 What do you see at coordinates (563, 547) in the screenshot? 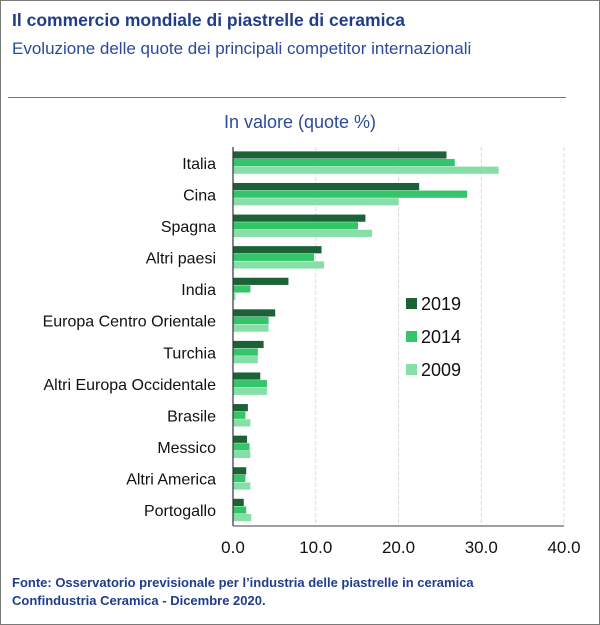
I see `x-tick-label: 40.0` at bounding box center [563, 547].